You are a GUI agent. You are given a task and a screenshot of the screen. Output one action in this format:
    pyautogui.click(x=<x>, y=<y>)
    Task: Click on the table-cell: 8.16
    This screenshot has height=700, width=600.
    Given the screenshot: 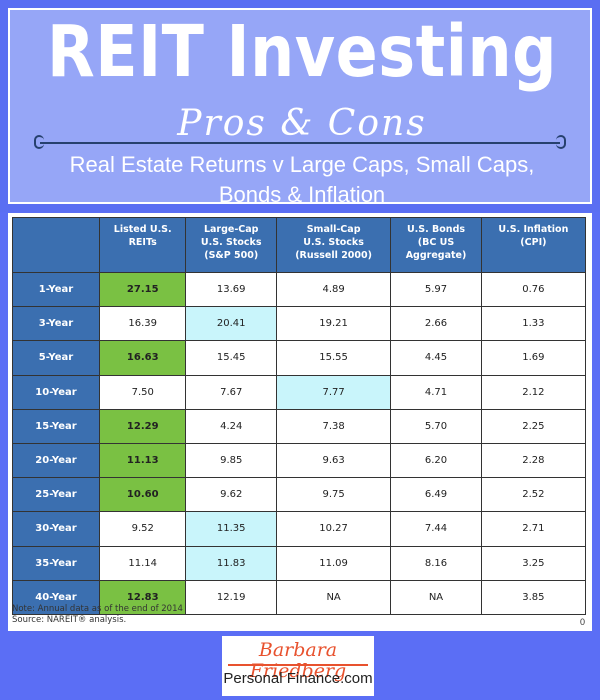 What is the action you would take?
    pyautogui.click(x=436, y=563)
    